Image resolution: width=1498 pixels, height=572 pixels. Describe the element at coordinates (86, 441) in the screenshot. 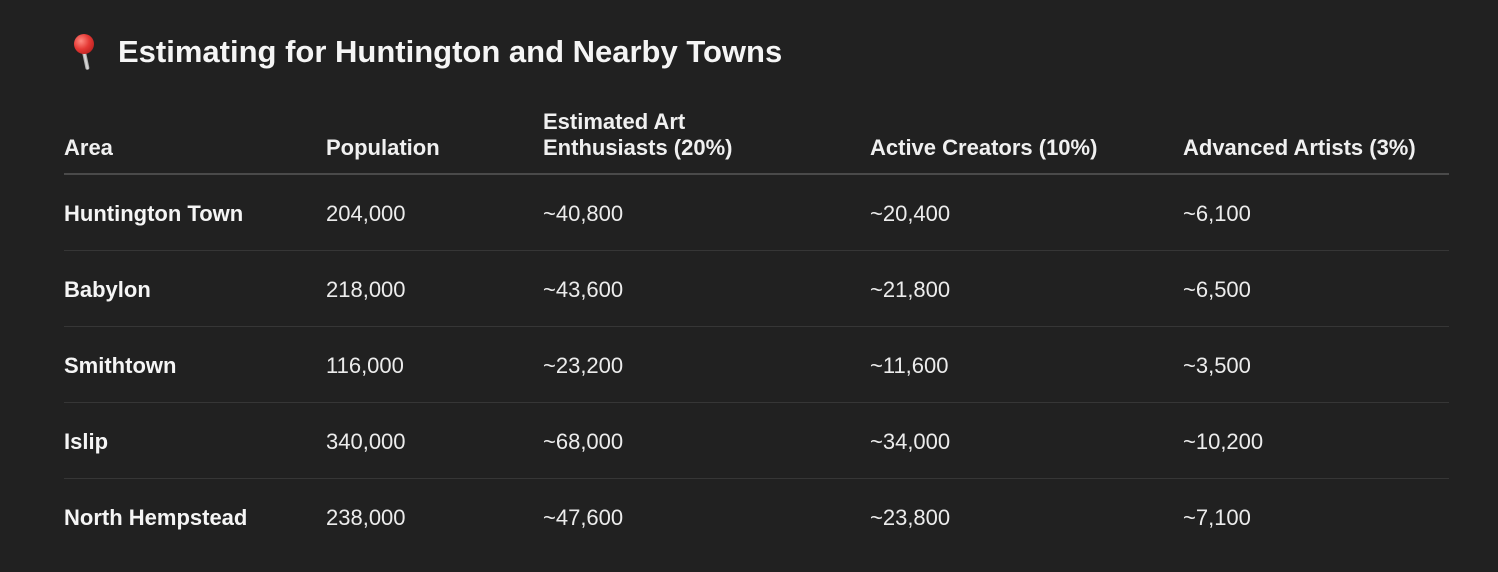

I see `area-cell: Islip` at that location.